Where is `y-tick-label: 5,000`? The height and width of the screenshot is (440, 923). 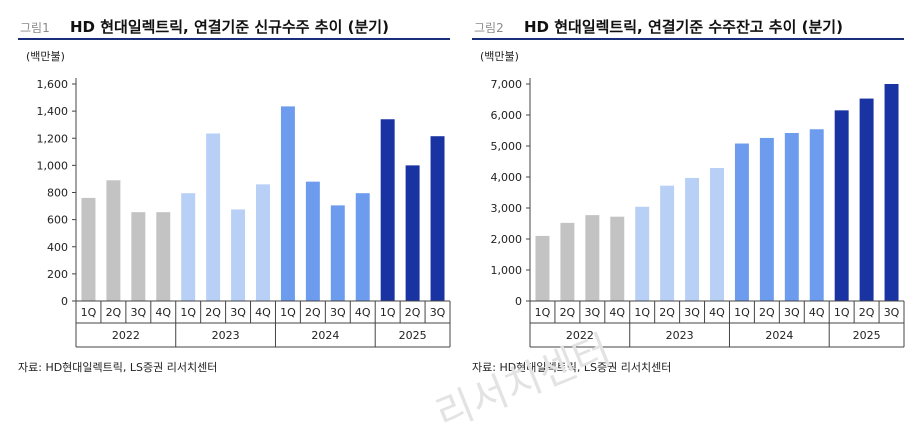 y-tick-label: 5,000 is located at coordinates (507, 146).